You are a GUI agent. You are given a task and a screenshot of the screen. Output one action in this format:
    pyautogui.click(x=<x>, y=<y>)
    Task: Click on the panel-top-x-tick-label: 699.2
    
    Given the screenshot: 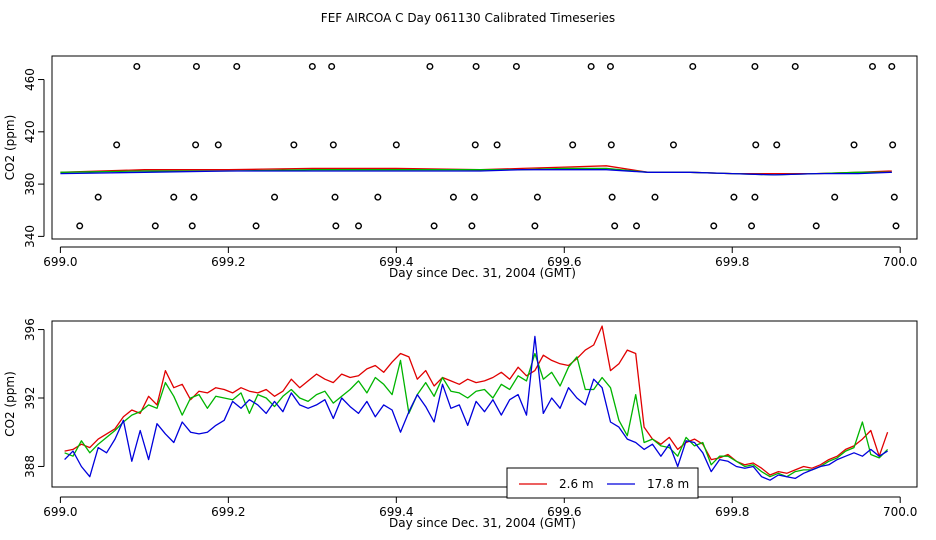 What is the action you would take?
    pyautogui.click(x=228, y=262)
    